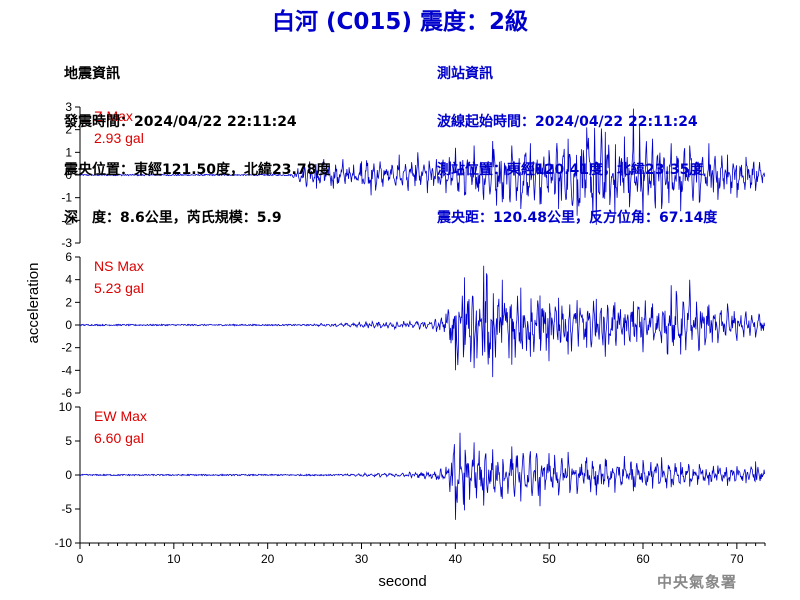  What do you see at coordinates (66, 198) in the screenshot?
I see `y-tick-label-z: -1` at bounding box center [66, 198].